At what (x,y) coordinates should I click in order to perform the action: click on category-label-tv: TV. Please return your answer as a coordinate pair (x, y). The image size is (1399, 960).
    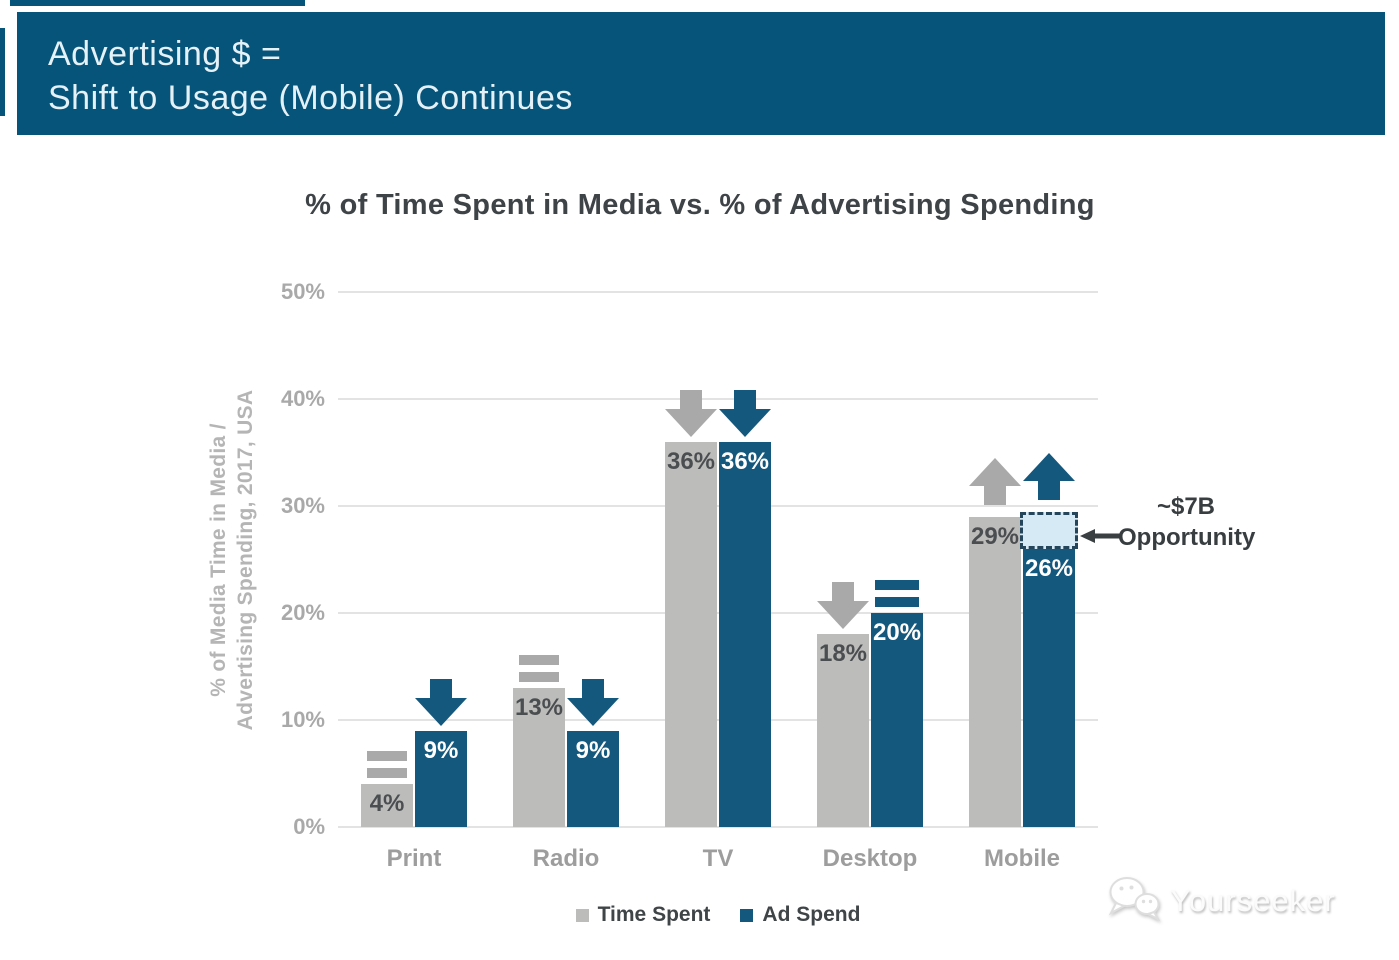
    Looking at the image, I should click on (718, 858).